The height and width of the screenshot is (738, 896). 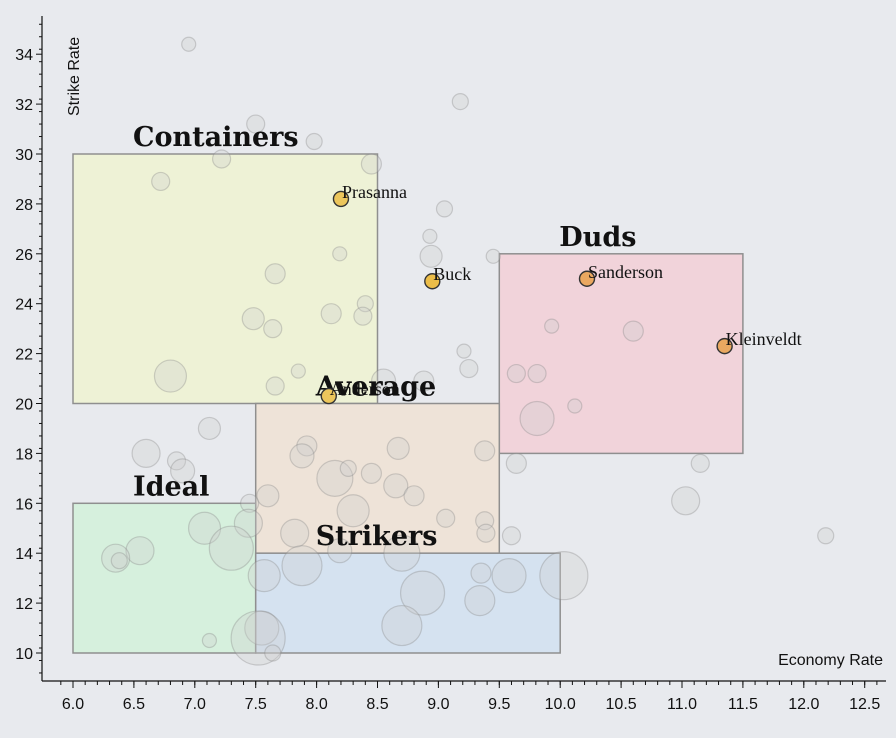 I want to click on zone-duds-label: Duds, so click(x=597, y=237).